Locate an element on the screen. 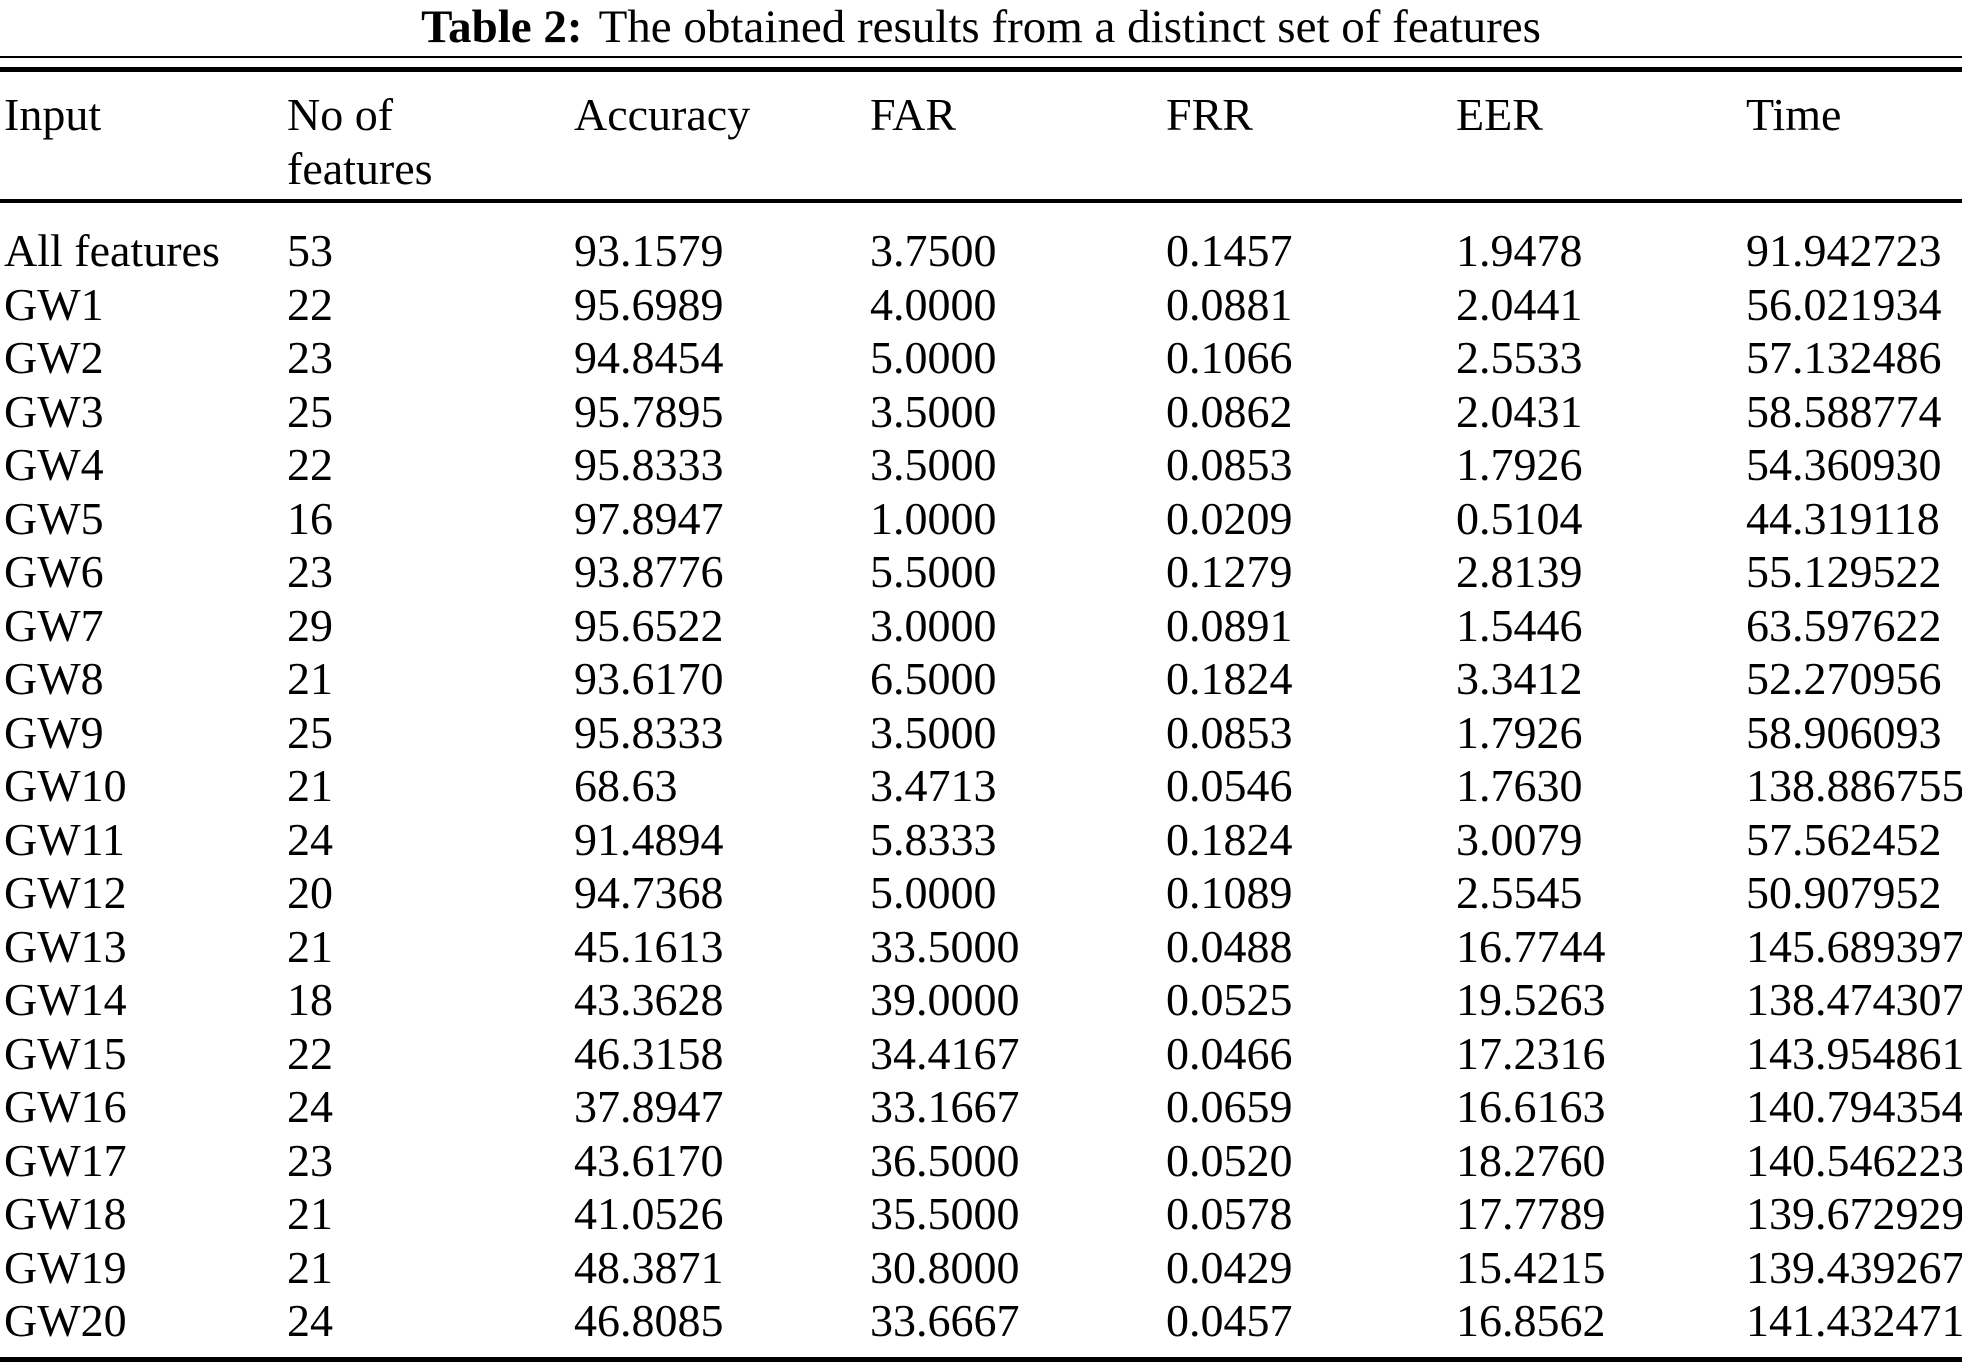 The image size is (1962, 1371). table-cell: 6.5000 is located at coordinates (933, 678).